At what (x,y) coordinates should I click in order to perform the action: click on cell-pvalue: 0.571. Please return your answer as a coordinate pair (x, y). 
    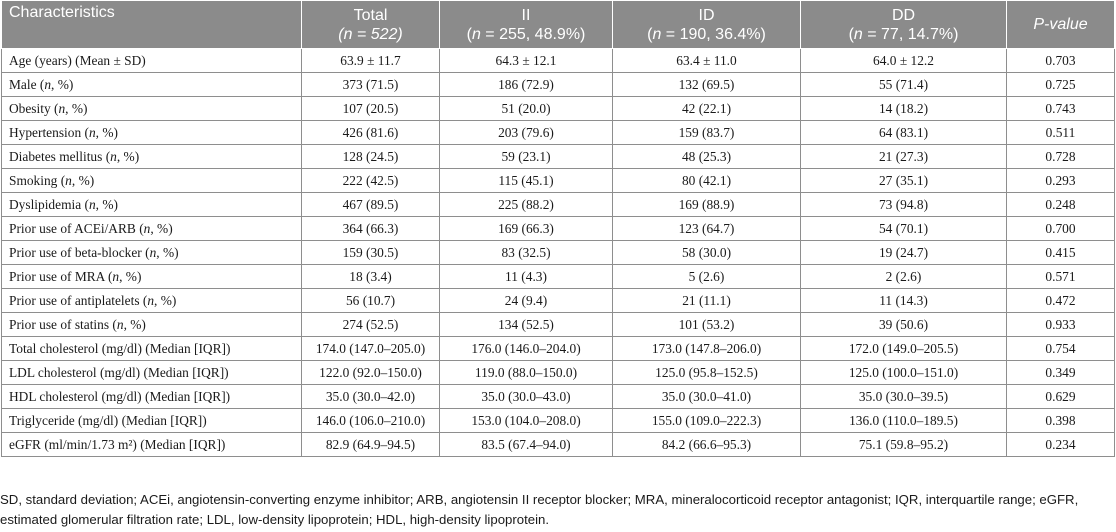
    Looking at the image, I should click on (1060, 276).